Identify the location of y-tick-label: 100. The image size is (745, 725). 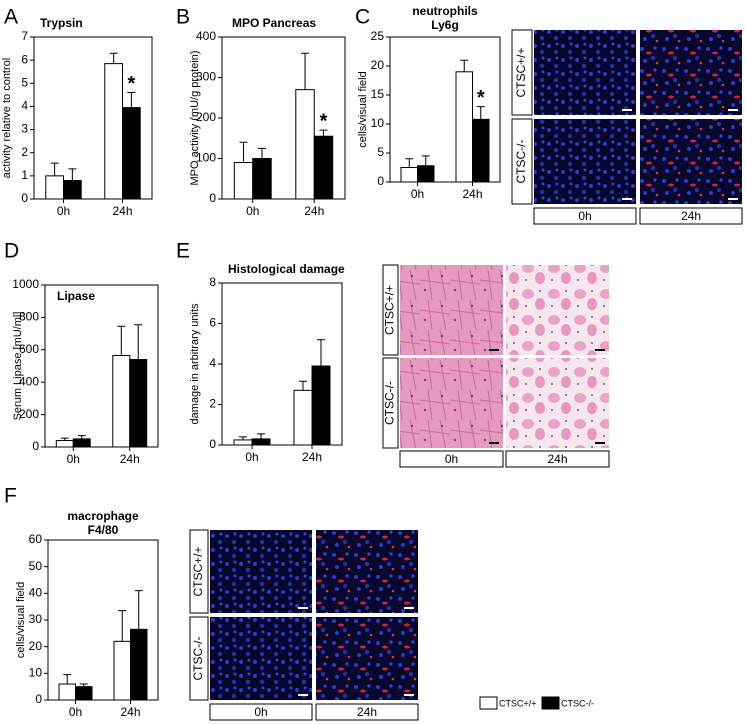
(206, 158).